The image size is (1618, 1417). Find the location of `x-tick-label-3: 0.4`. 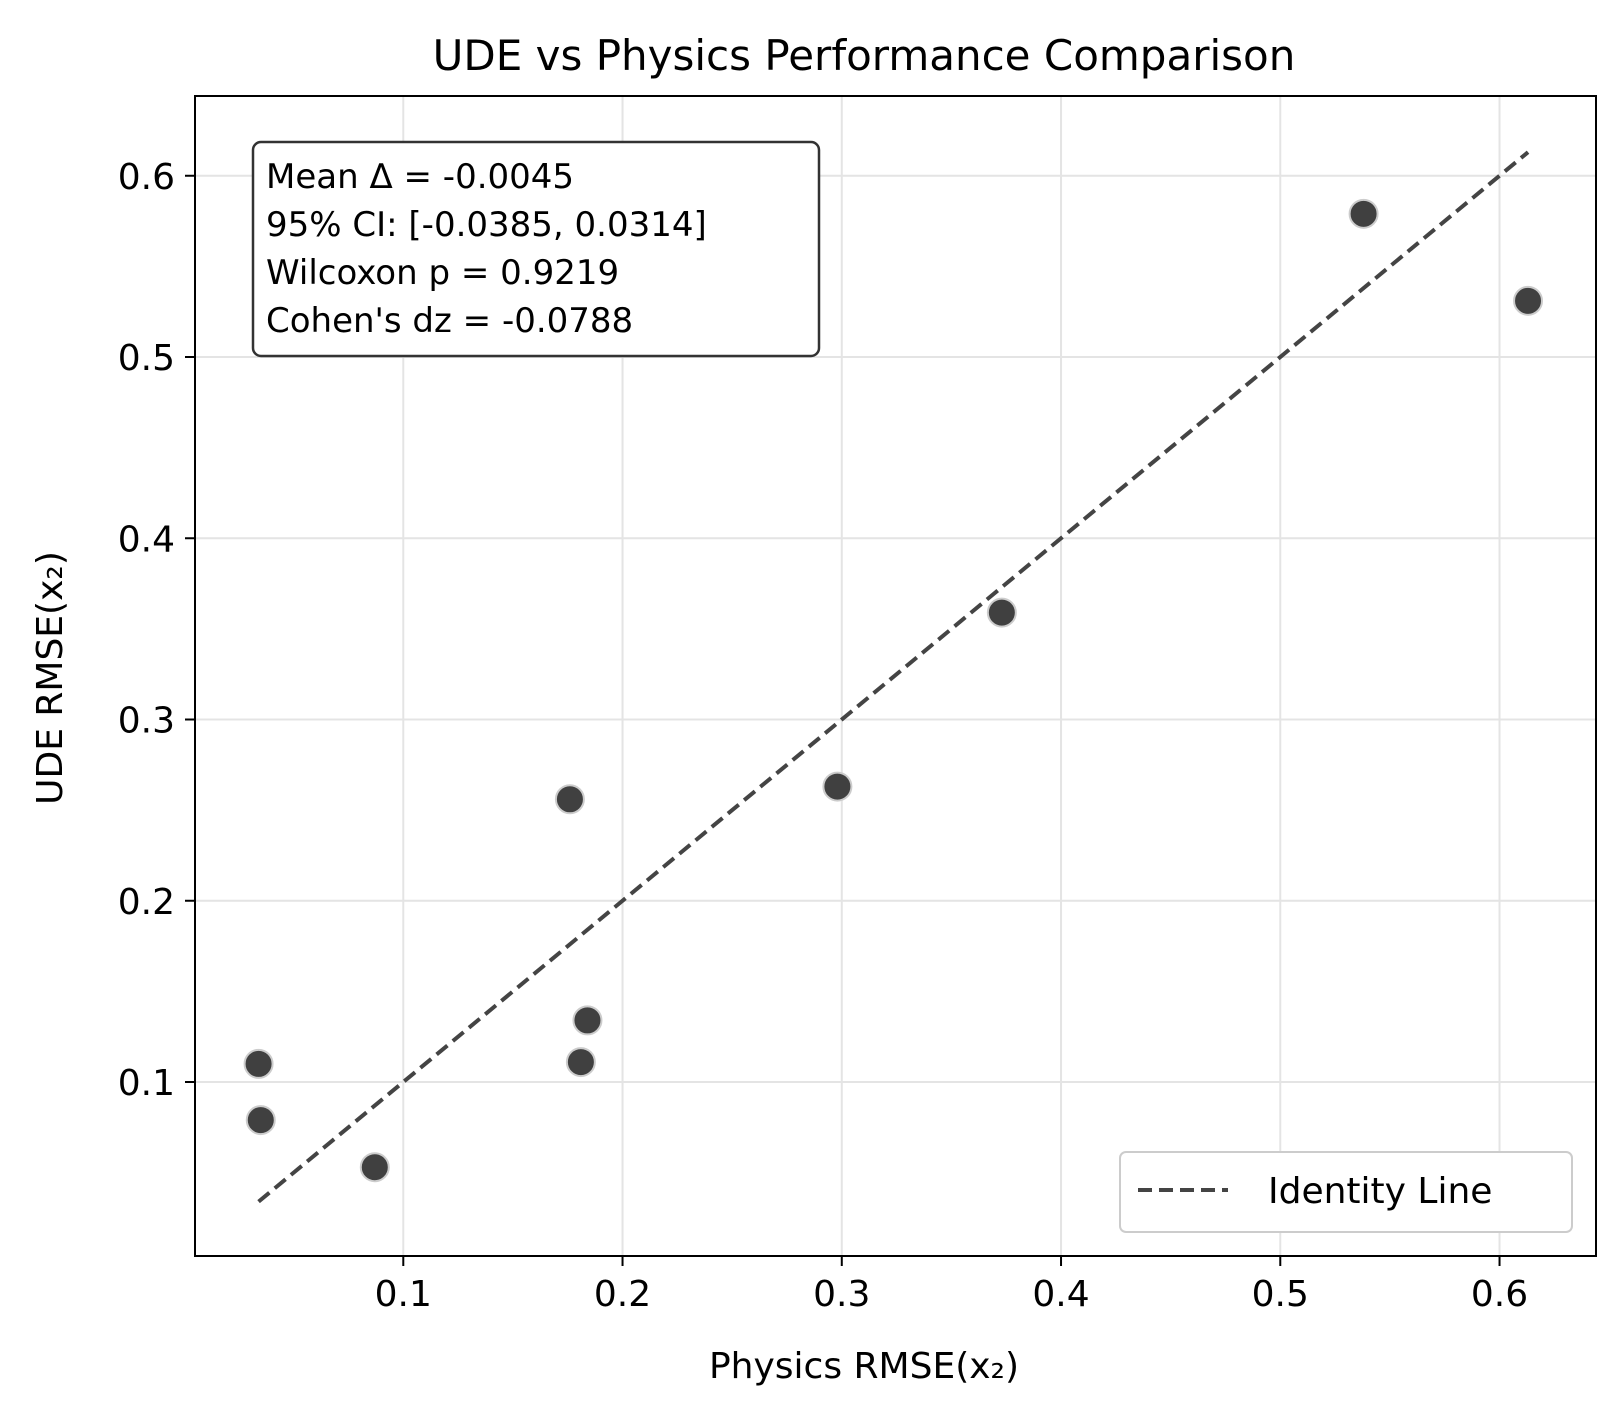

x-tick-label-3: 0.4 is located at coordinates (1060, 1294).